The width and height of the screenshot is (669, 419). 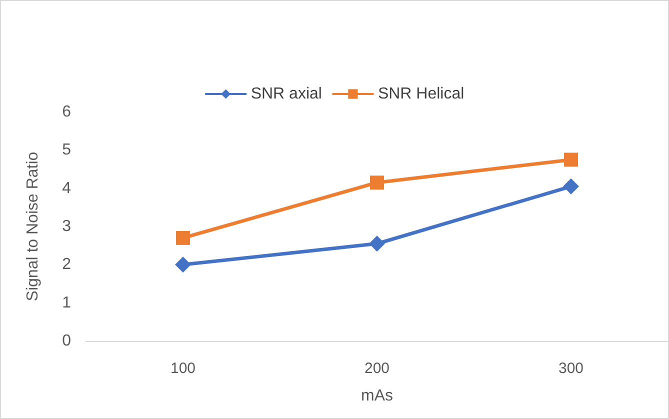 What do you see at coordinates (421, 94) in the screenshot?
I see `legend-label: SNR Helical` at bounding box center [421, 94].